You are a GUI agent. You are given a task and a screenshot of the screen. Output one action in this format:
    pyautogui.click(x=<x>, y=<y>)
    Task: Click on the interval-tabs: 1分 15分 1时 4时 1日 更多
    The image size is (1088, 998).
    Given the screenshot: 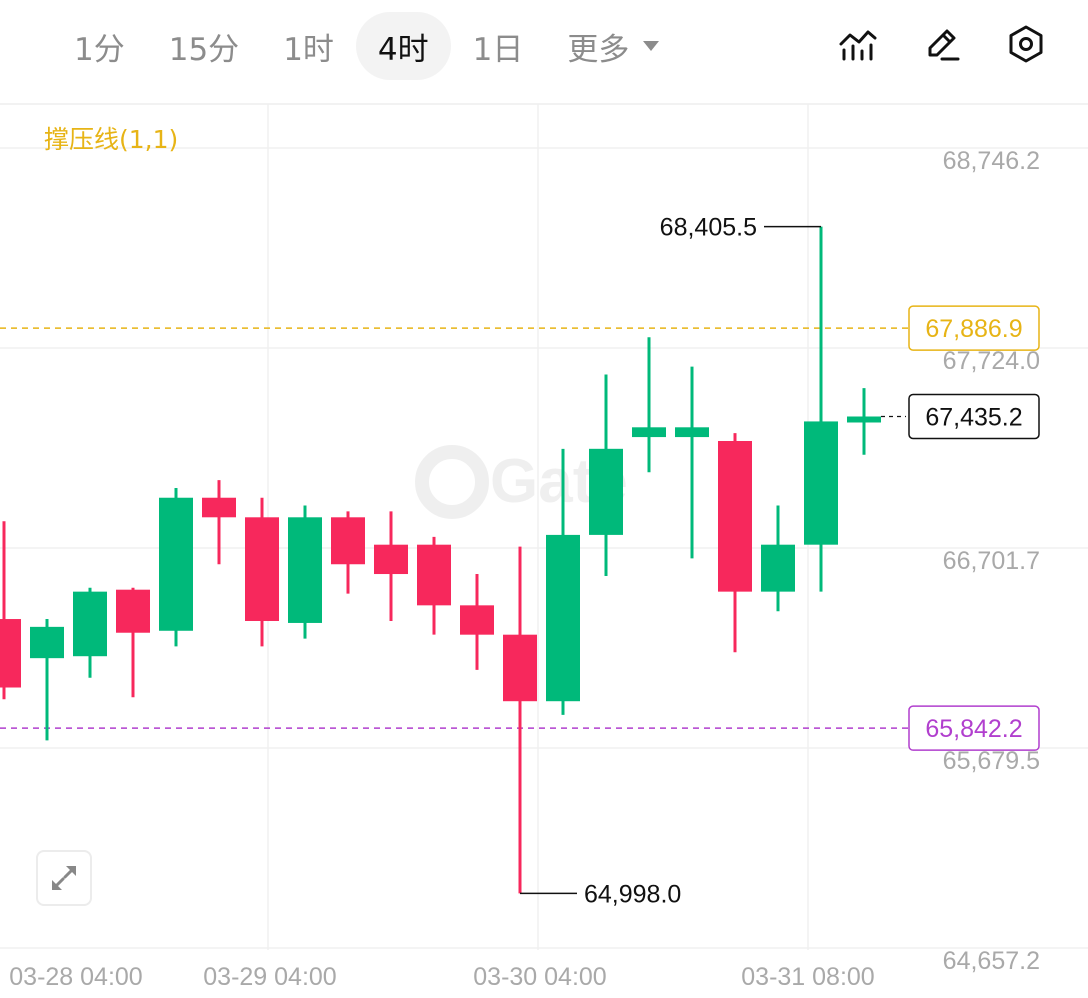 What is the action you would take?
    pyautogui.click(x=366, y=46)
    